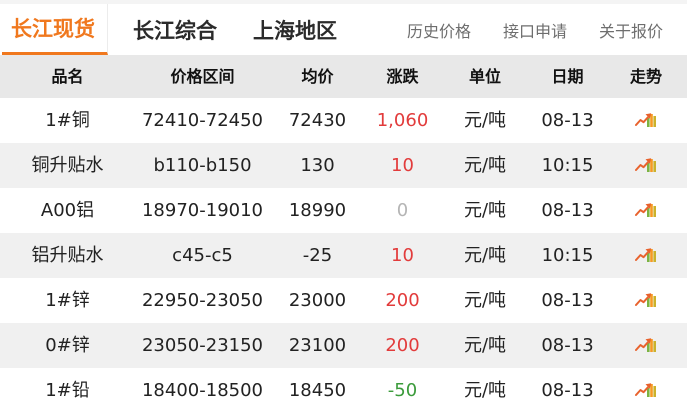  Describe the element at coordinates (67, 120) in the screenshot. I see `cell-product-name: 1#铜` at that location.